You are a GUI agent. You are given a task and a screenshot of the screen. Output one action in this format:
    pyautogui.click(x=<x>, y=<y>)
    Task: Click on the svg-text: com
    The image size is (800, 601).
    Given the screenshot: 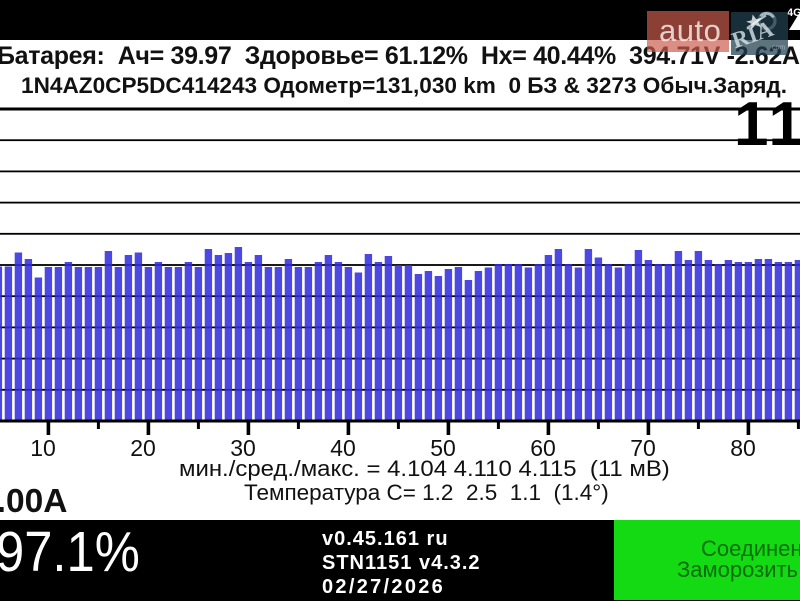 What is the action you would take?
    pyautogui.click(x=778, y=48)
    